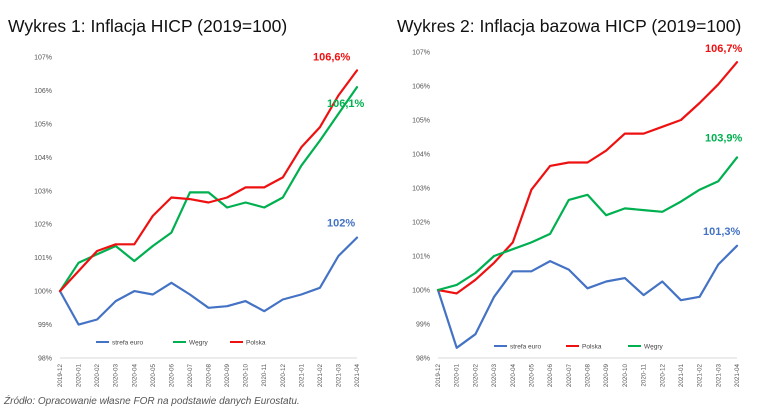 The width and height of the screenshot is (767, 407). Describe the element at coordinates (264, 375) in the screenshot. I see `chart1-xtick-label: 2020-11` at that location.